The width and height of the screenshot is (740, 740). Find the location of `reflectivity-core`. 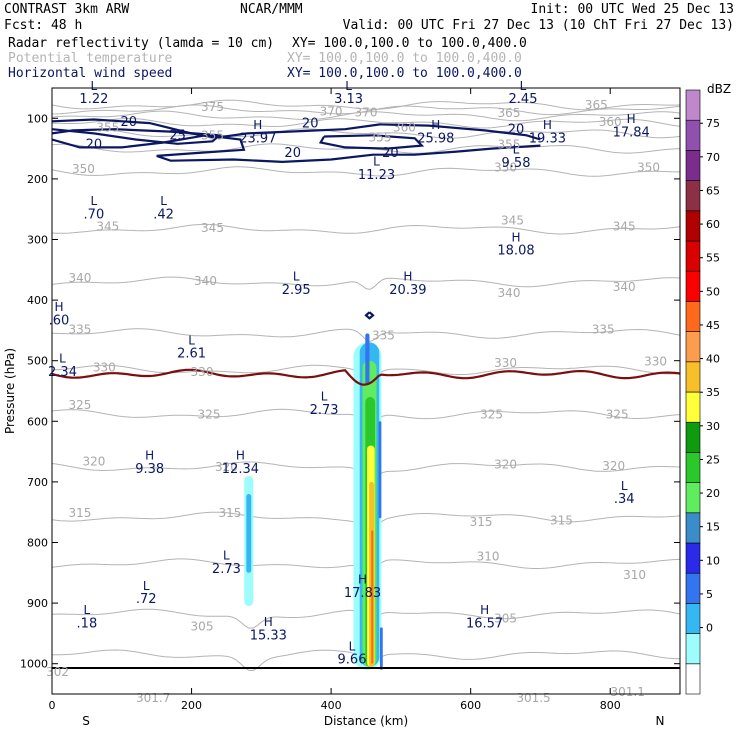

reflectivity-core is located at coordinates (380, 470).